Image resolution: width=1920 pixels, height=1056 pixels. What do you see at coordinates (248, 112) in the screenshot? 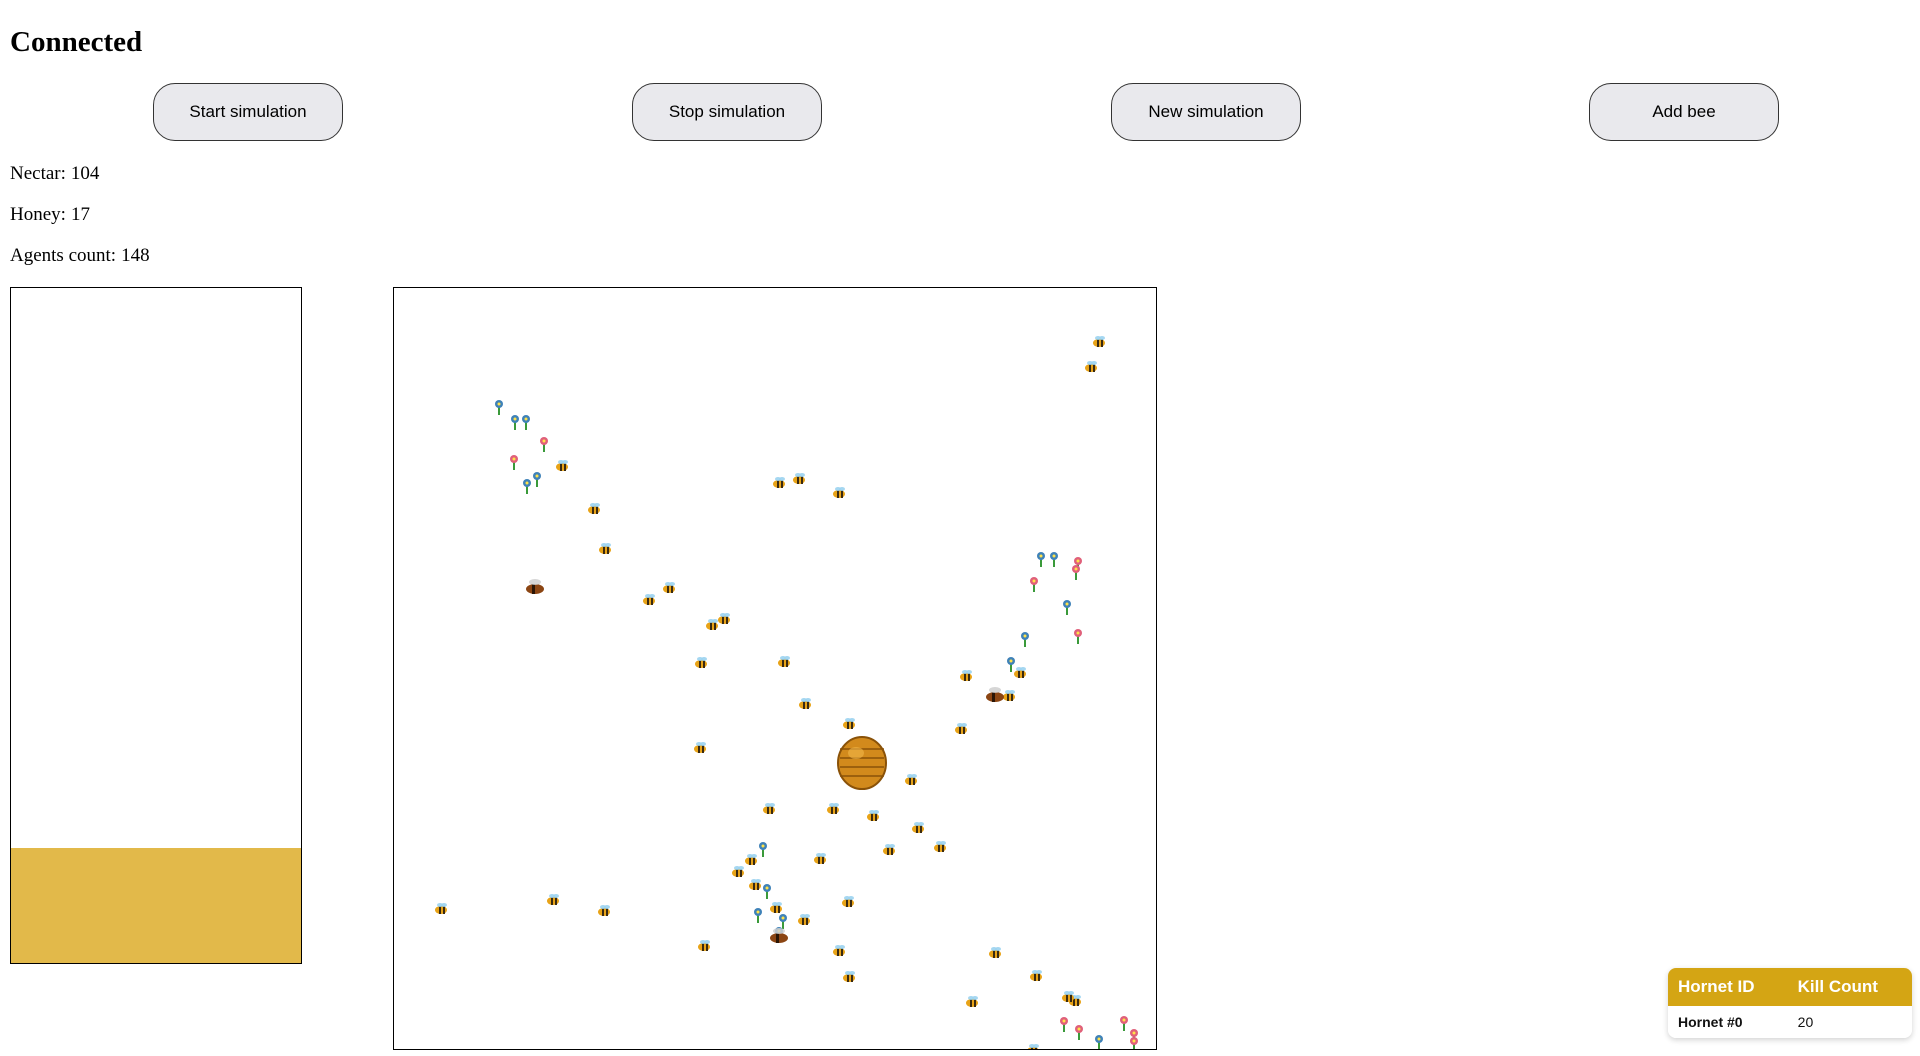
I see `start-simulation-button: Start simulation` at bounding box center [248, 112].